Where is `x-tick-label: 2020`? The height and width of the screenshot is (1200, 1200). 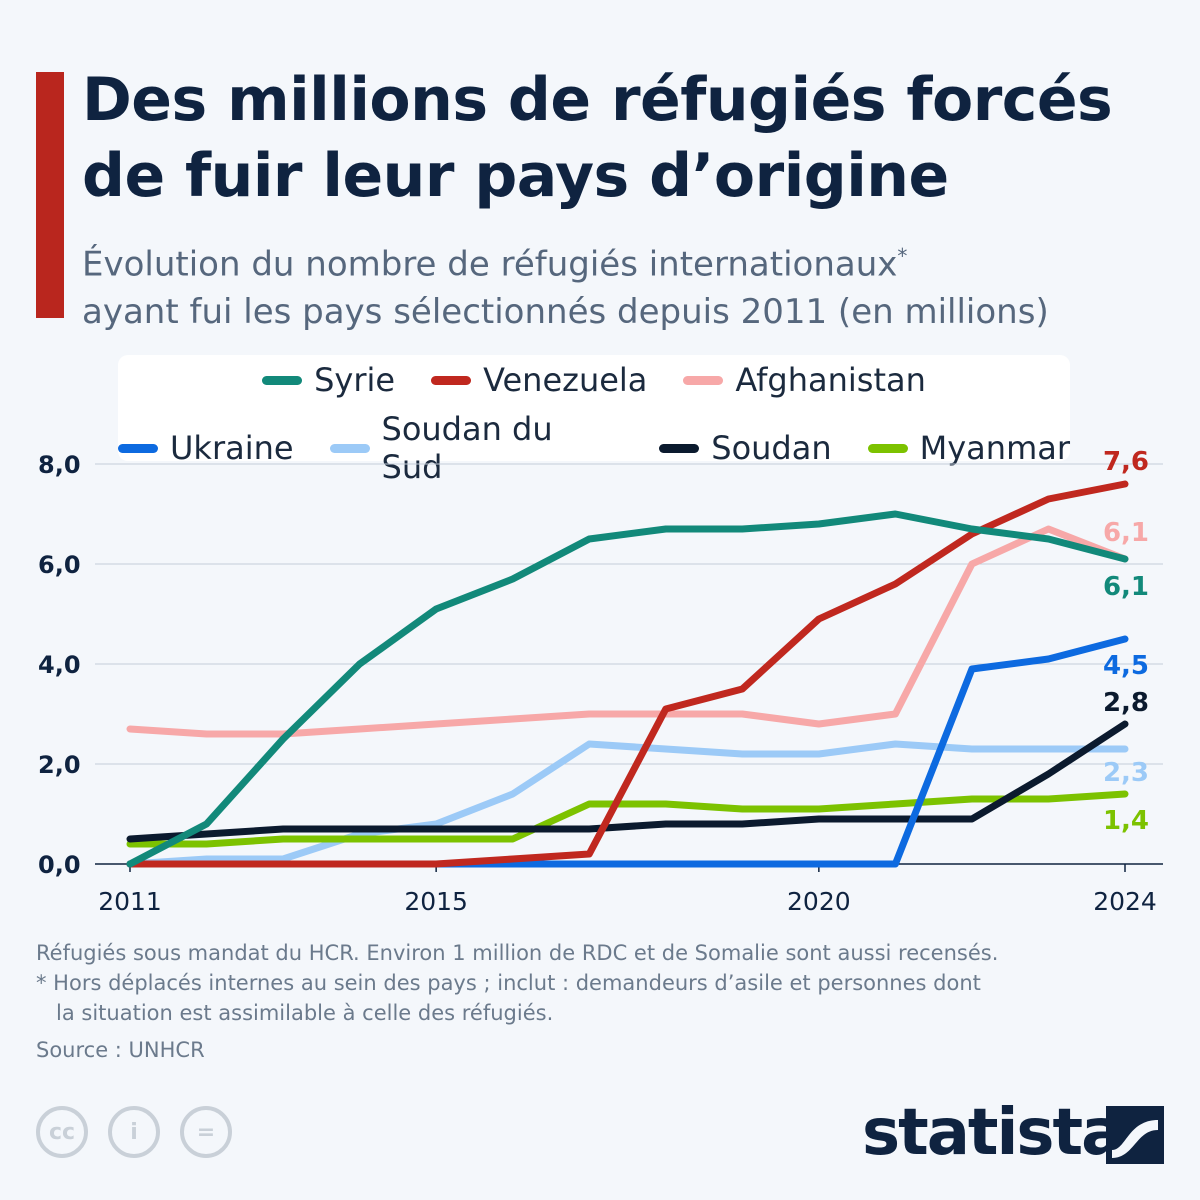 x-tick-label: 2020 is located at coordinates (819, 901).